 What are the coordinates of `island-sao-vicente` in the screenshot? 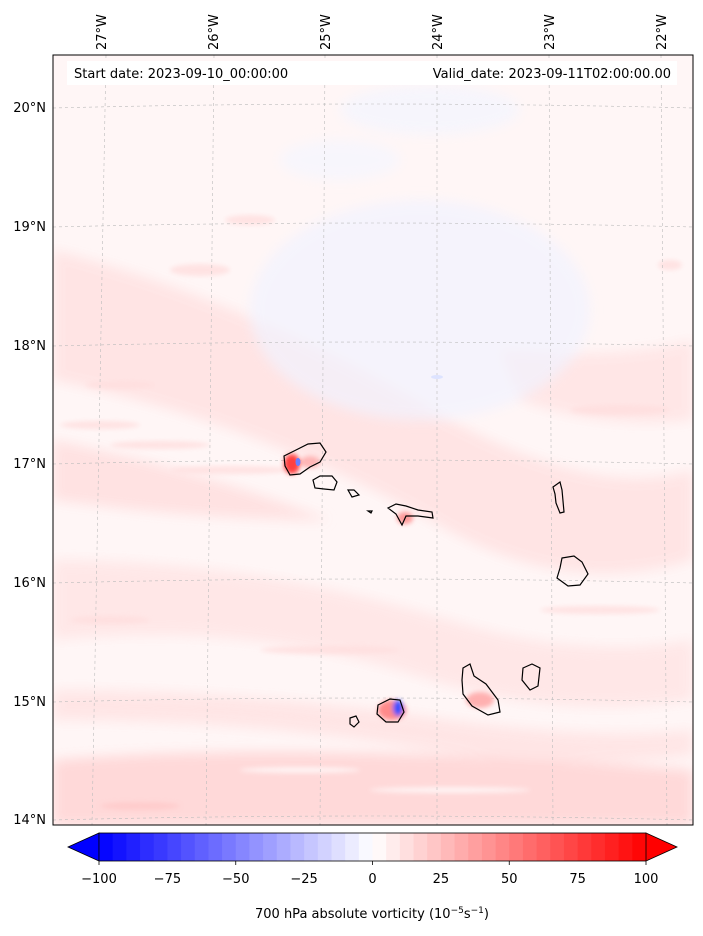 It's located at (325, 483).